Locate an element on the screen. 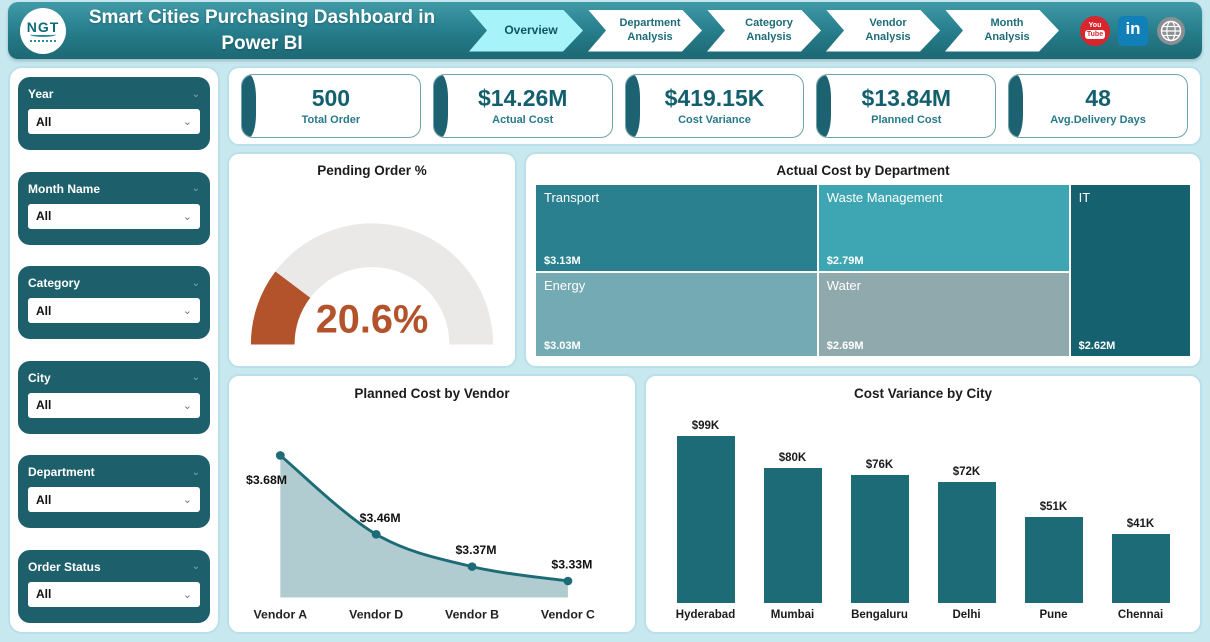  bar-value-label: $41K is located at coordinates (1140, 524).